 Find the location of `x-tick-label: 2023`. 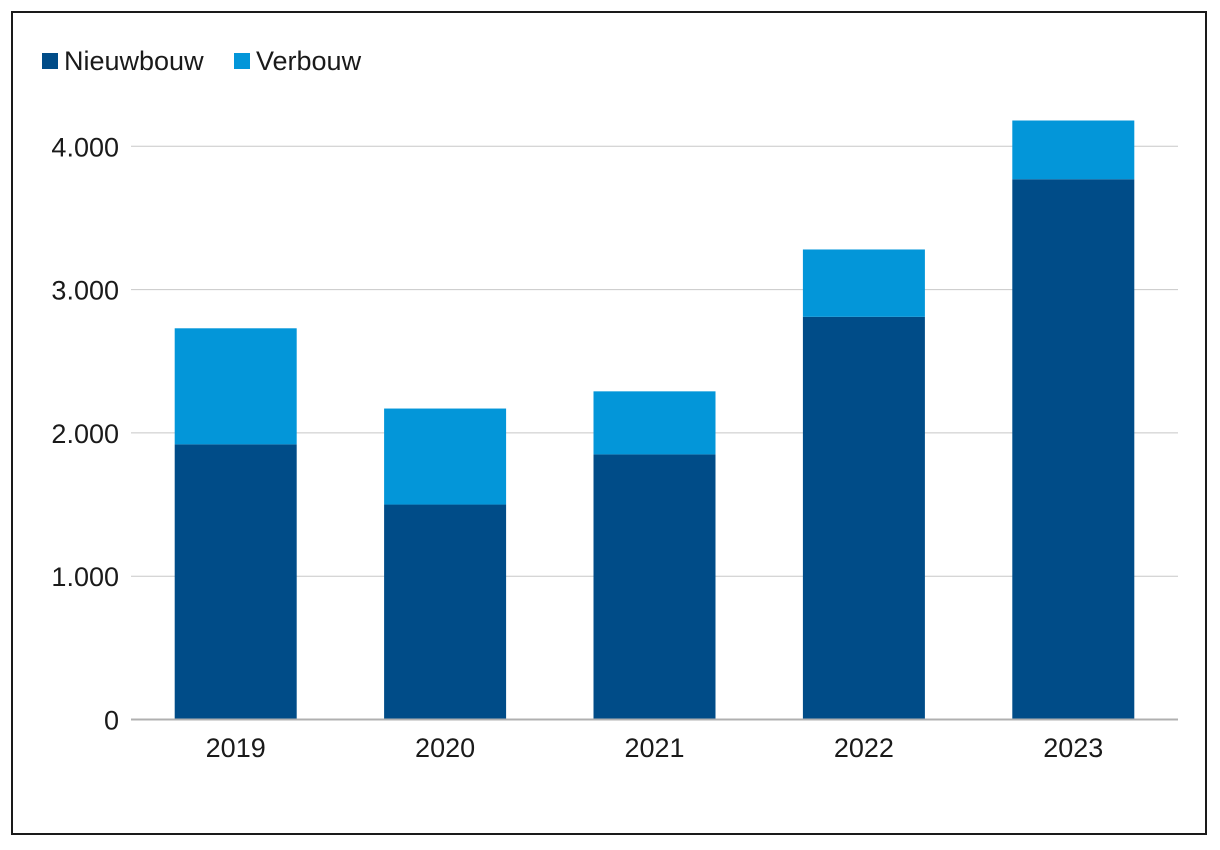

x-tick-label: 2023 is located at coordinates (1073, 748).